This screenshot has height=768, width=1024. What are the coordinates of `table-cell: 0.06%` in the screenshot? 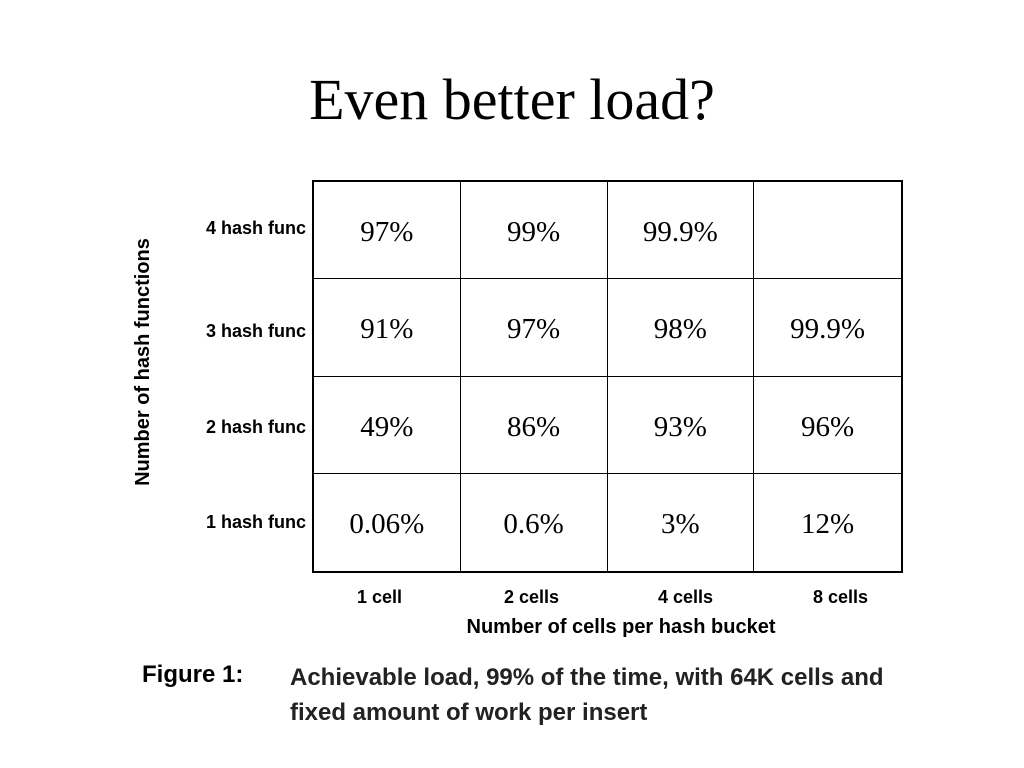 It's located at (387, 522).